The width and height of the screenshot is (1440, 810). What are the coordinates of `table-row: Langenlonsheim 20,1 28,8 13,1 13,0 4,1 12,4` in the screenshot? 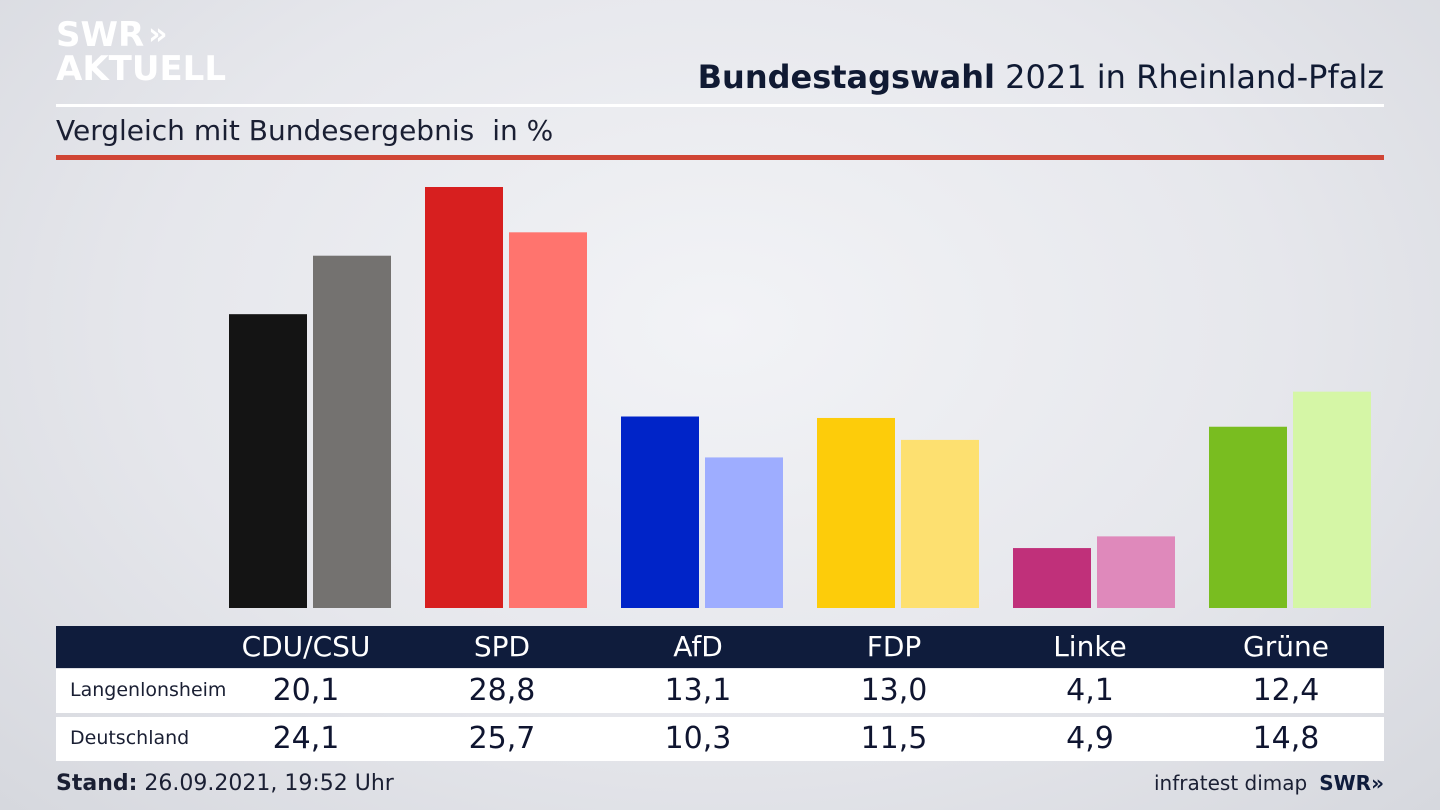 It's located at (720, 691).